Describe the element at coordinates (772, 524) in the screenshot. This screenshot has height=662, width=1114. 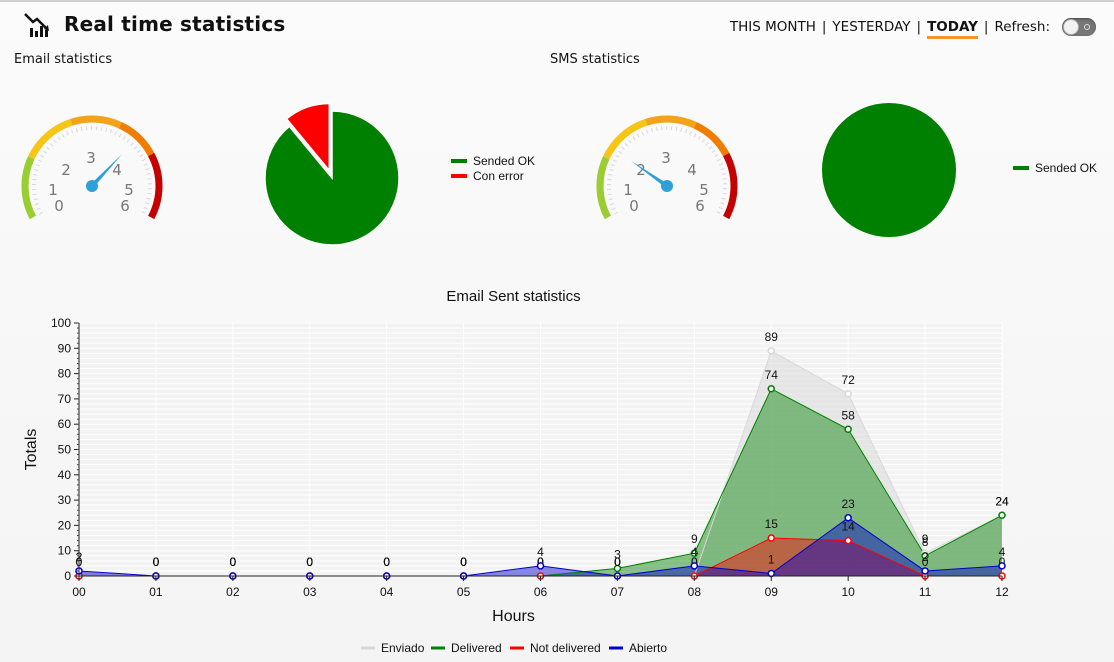
I see `data-label: 15` at that location.